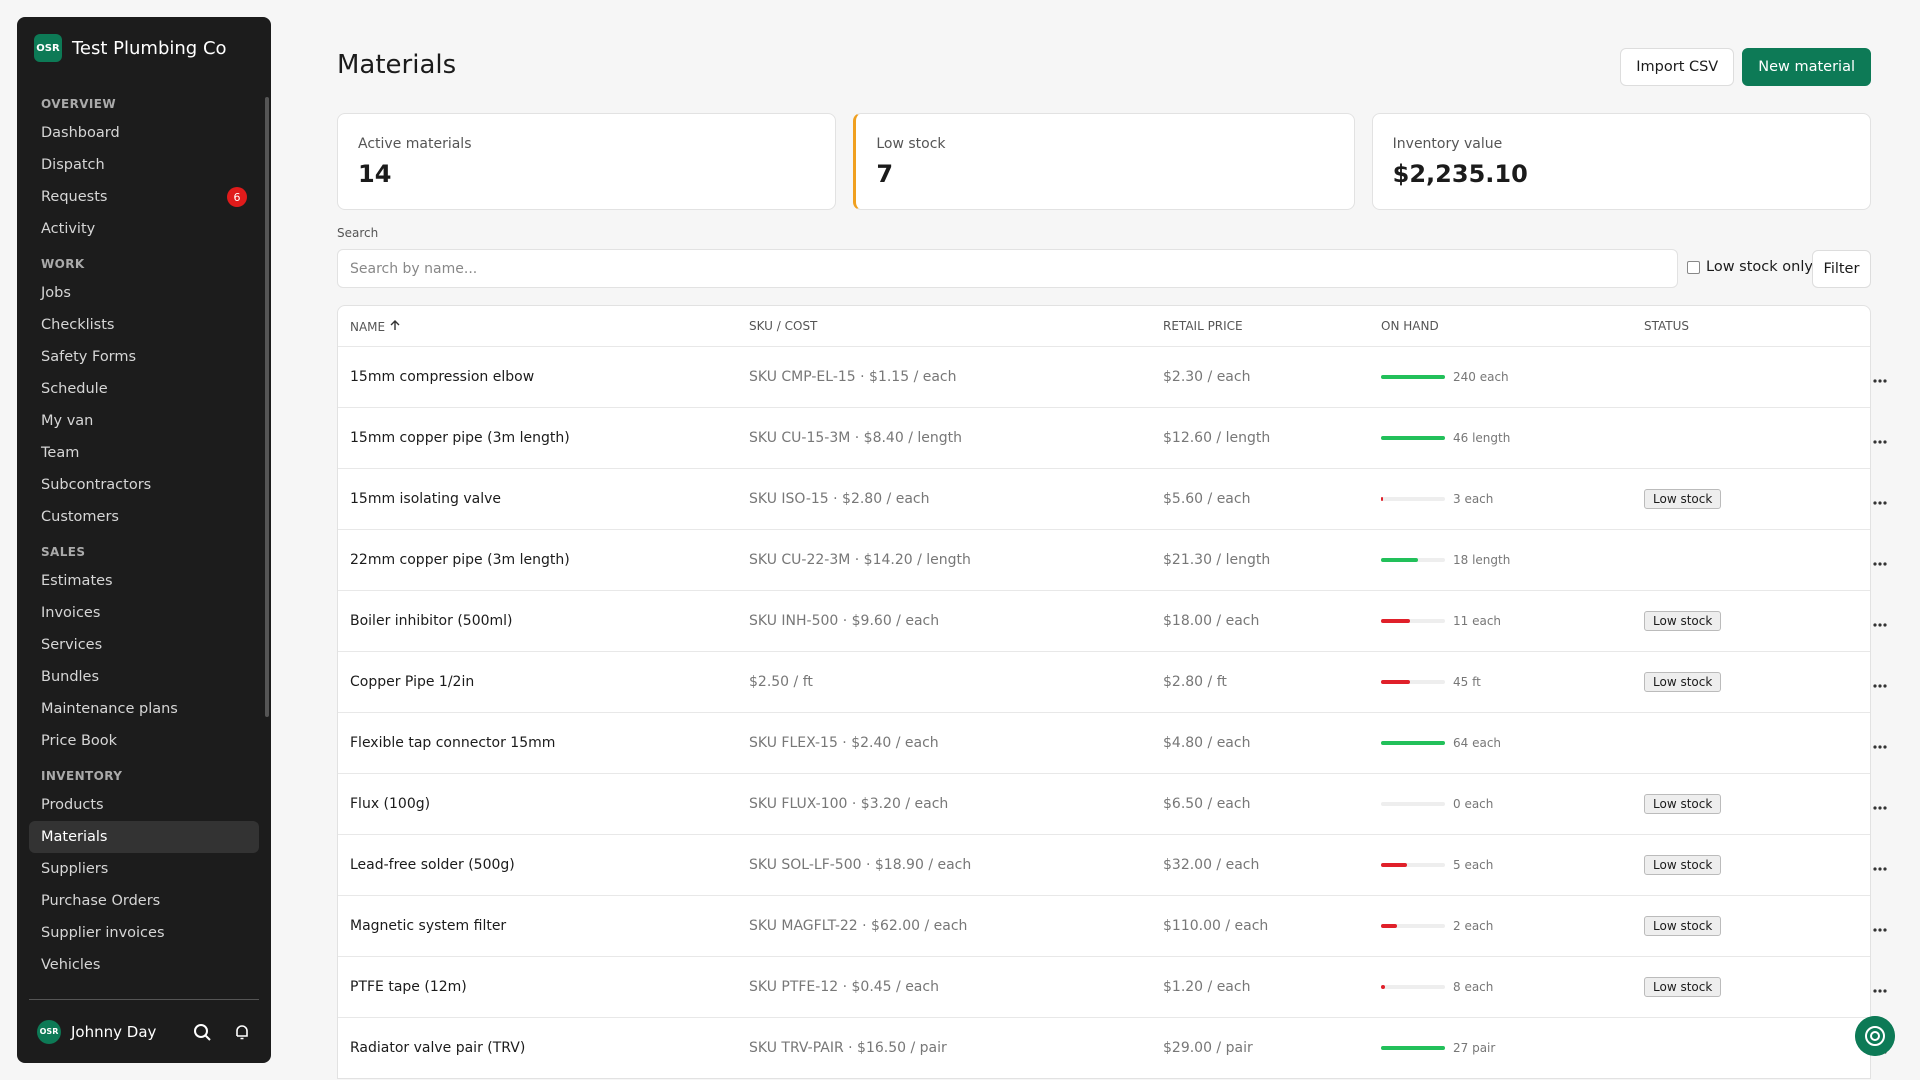 The height and width of the screenshot is (1080, 1920). I want to click on new-button: New material, so click(1806, 67).